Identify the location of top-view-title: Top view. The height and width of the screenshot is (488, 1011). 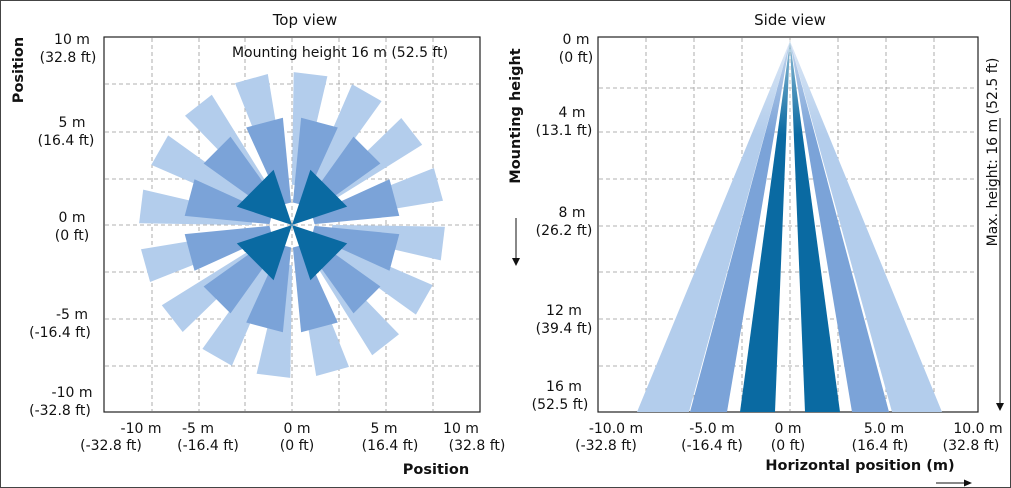
(305, 20).